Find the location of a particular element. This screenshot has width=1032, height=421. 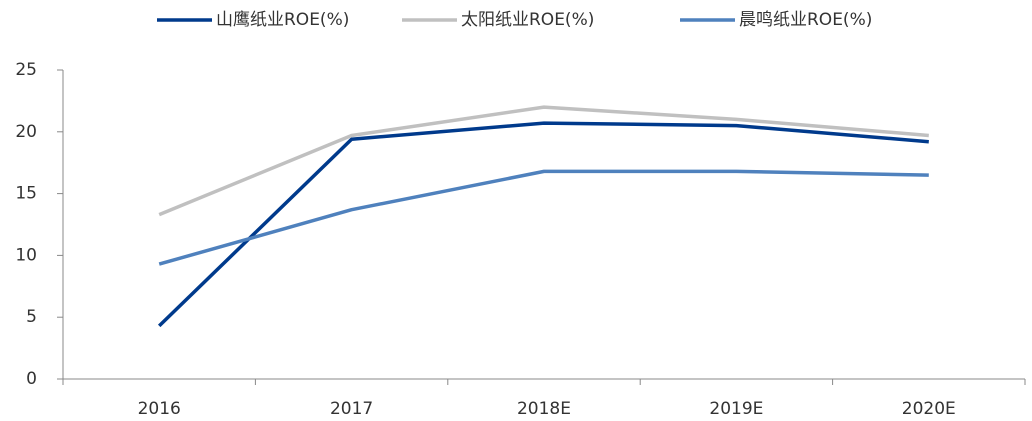

x-tick-label: 2017 is located at coordinates (351, 409).